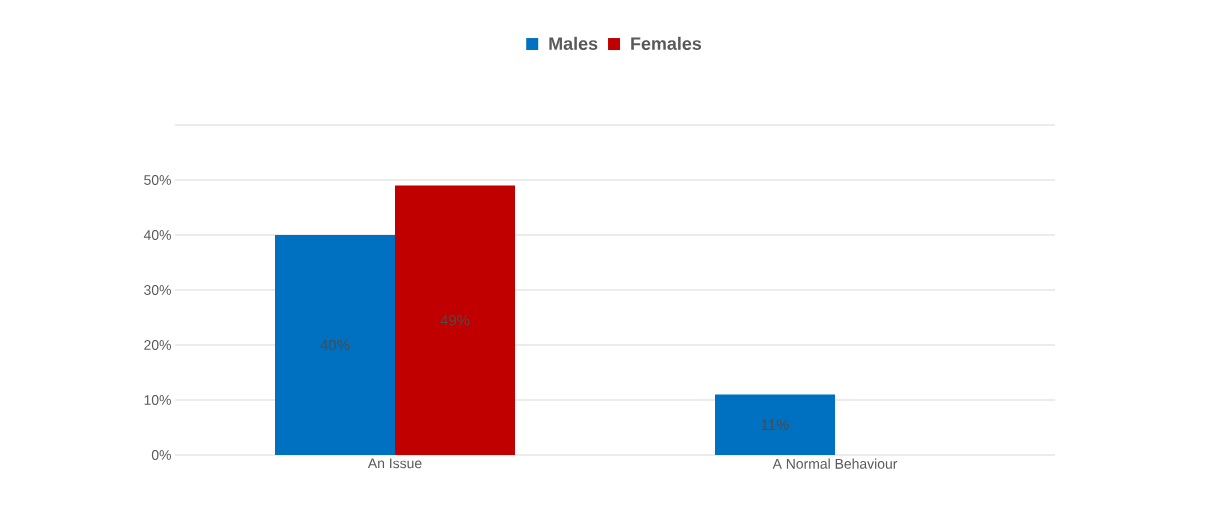 The width and height of the screenshot is (1205, 515). Describe the element at coordinates (157, 180) in the screenshot. I see `y-tick-label: 50%` at that location.